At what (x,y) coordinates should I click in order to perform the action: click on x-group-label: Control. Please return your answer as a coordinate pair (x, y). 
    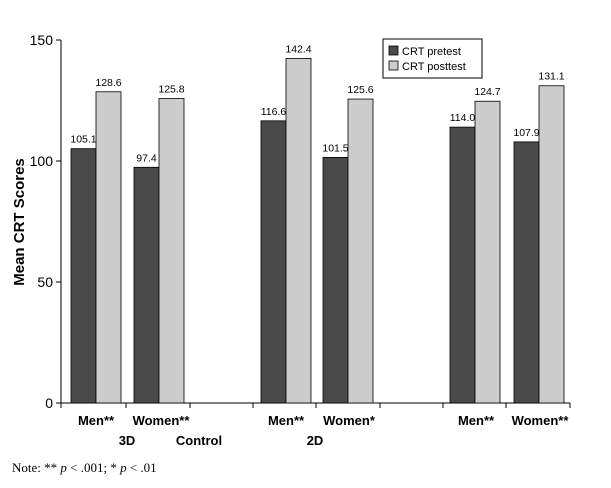
    Looking at the image, I should click on (199, 440).